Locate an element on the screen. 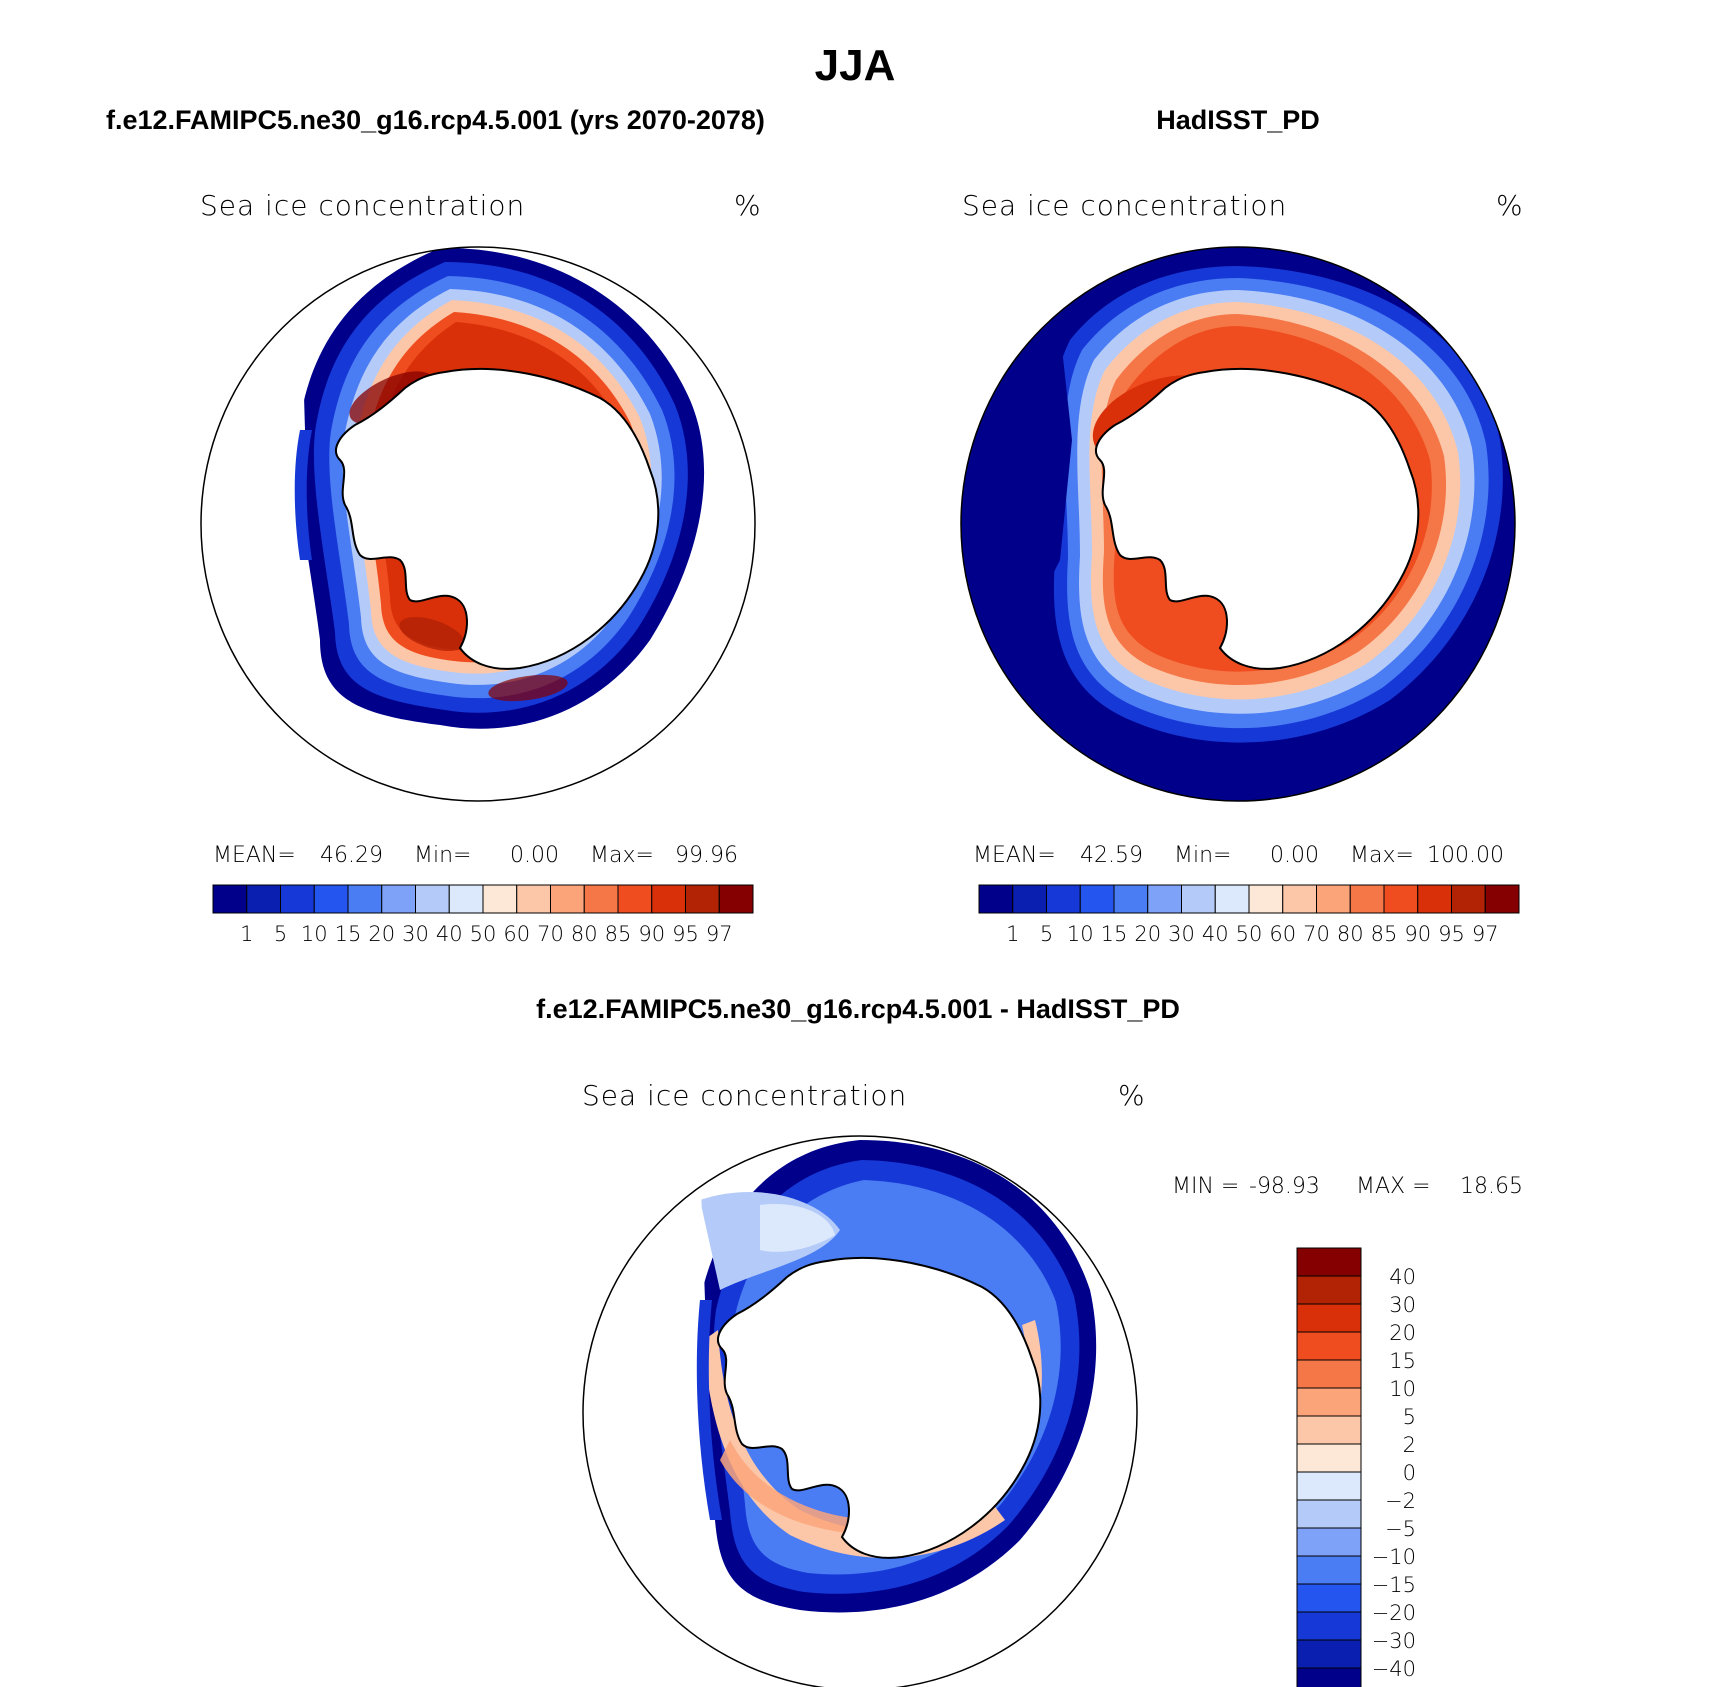 The width and height of the screenshot is (1710, 1687). panel-bottom-min-label: MIN = is located at coordinates (1205, 1186).